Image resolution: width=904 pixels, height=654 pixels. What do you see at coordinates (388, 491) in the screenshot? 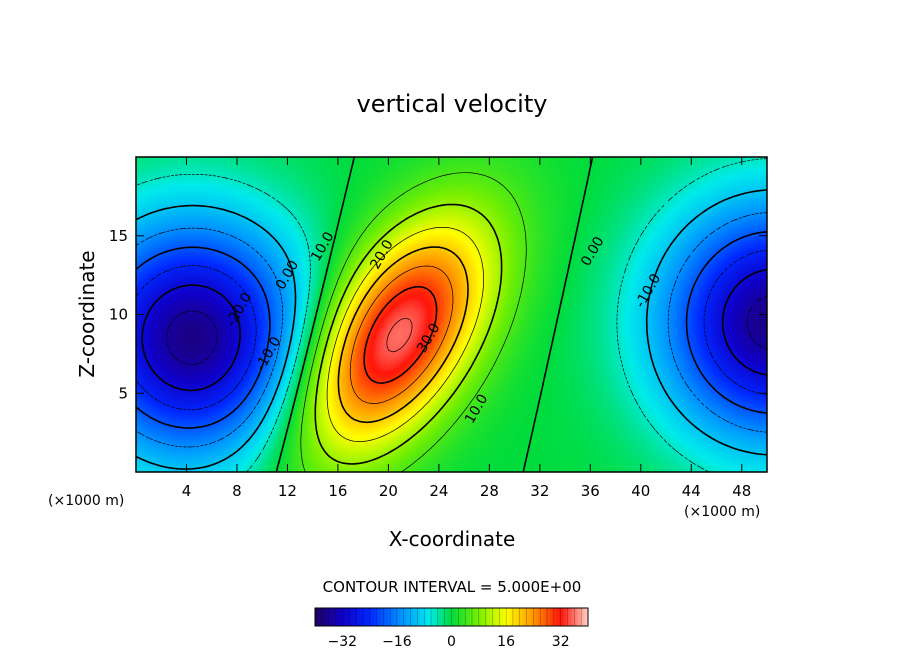
I see `x-tick-label: 20` at bounding box center [388, 491].